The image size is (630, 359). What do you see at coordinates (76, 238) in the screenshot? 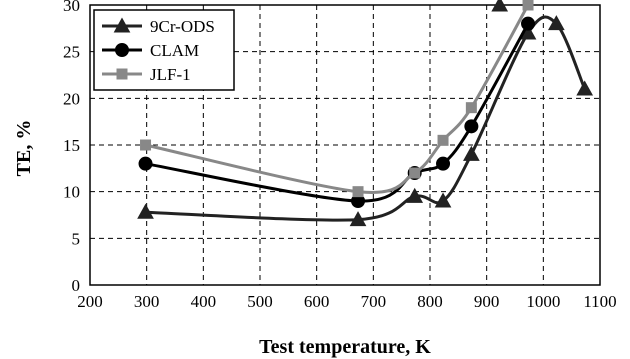
I see `y-tick-label: 5` at bounding box center [76, 238].